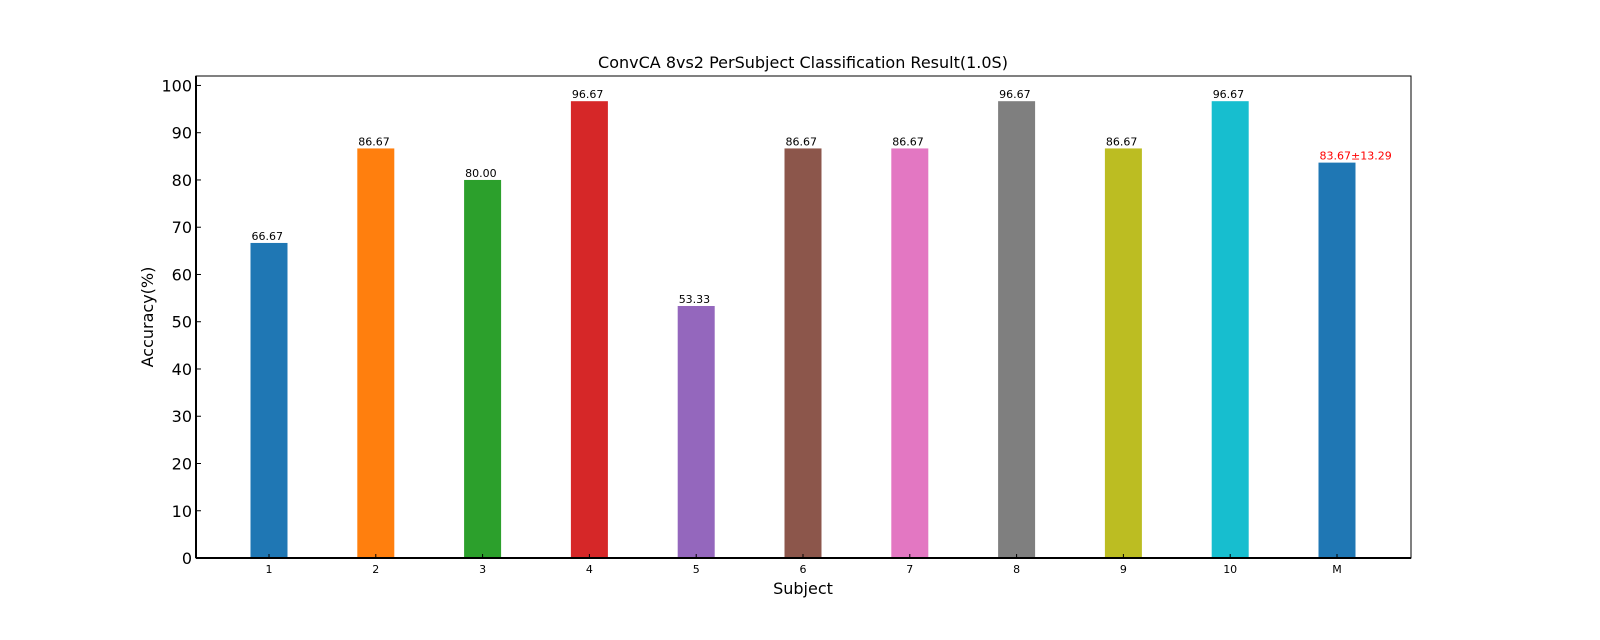 The height and width of the screenshot is (640, 1600). Describe the element at coordinates (375, 569) in the screenshot. I see `x-tick-label-2: 2` at that location.